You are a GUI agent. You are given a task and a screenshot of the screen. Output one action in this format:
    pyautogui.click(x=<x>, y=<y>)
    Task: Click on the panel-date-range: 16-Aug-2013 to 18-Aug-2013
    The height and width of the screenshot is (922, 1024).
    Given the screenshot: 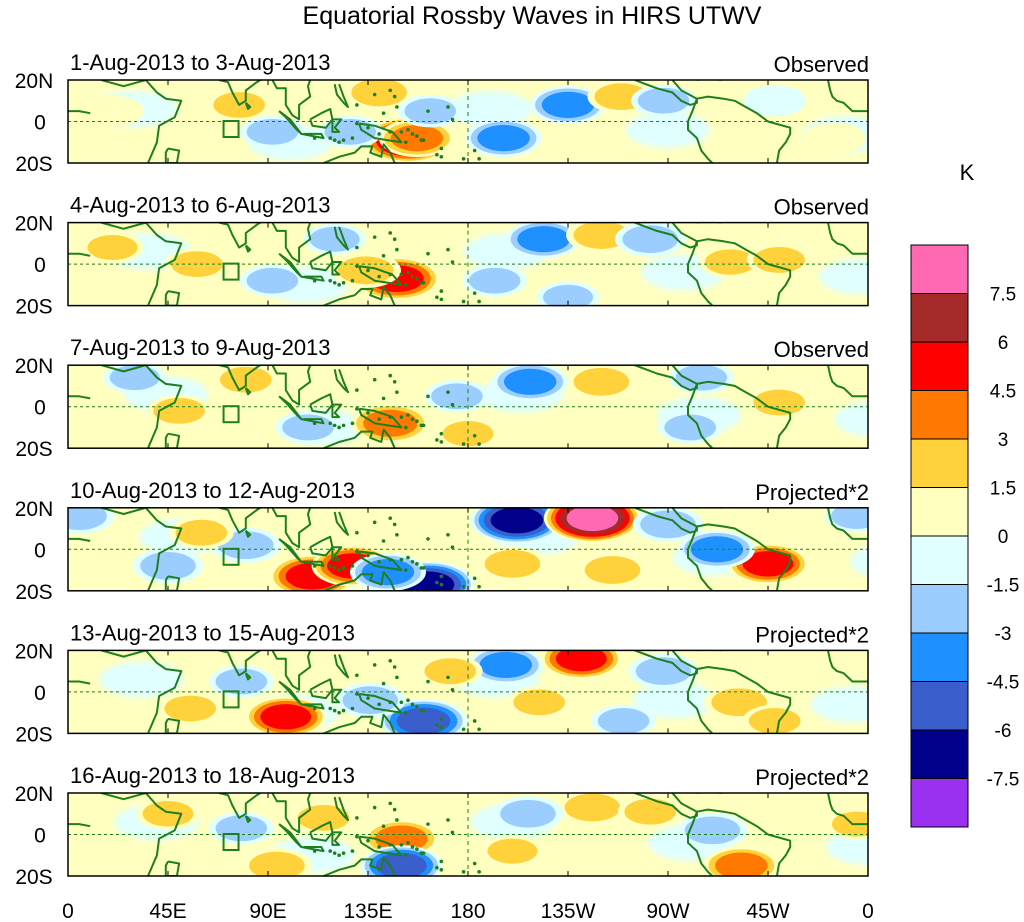 What is the action you would take?
    pyautogui.click(x=212, y=775)
    